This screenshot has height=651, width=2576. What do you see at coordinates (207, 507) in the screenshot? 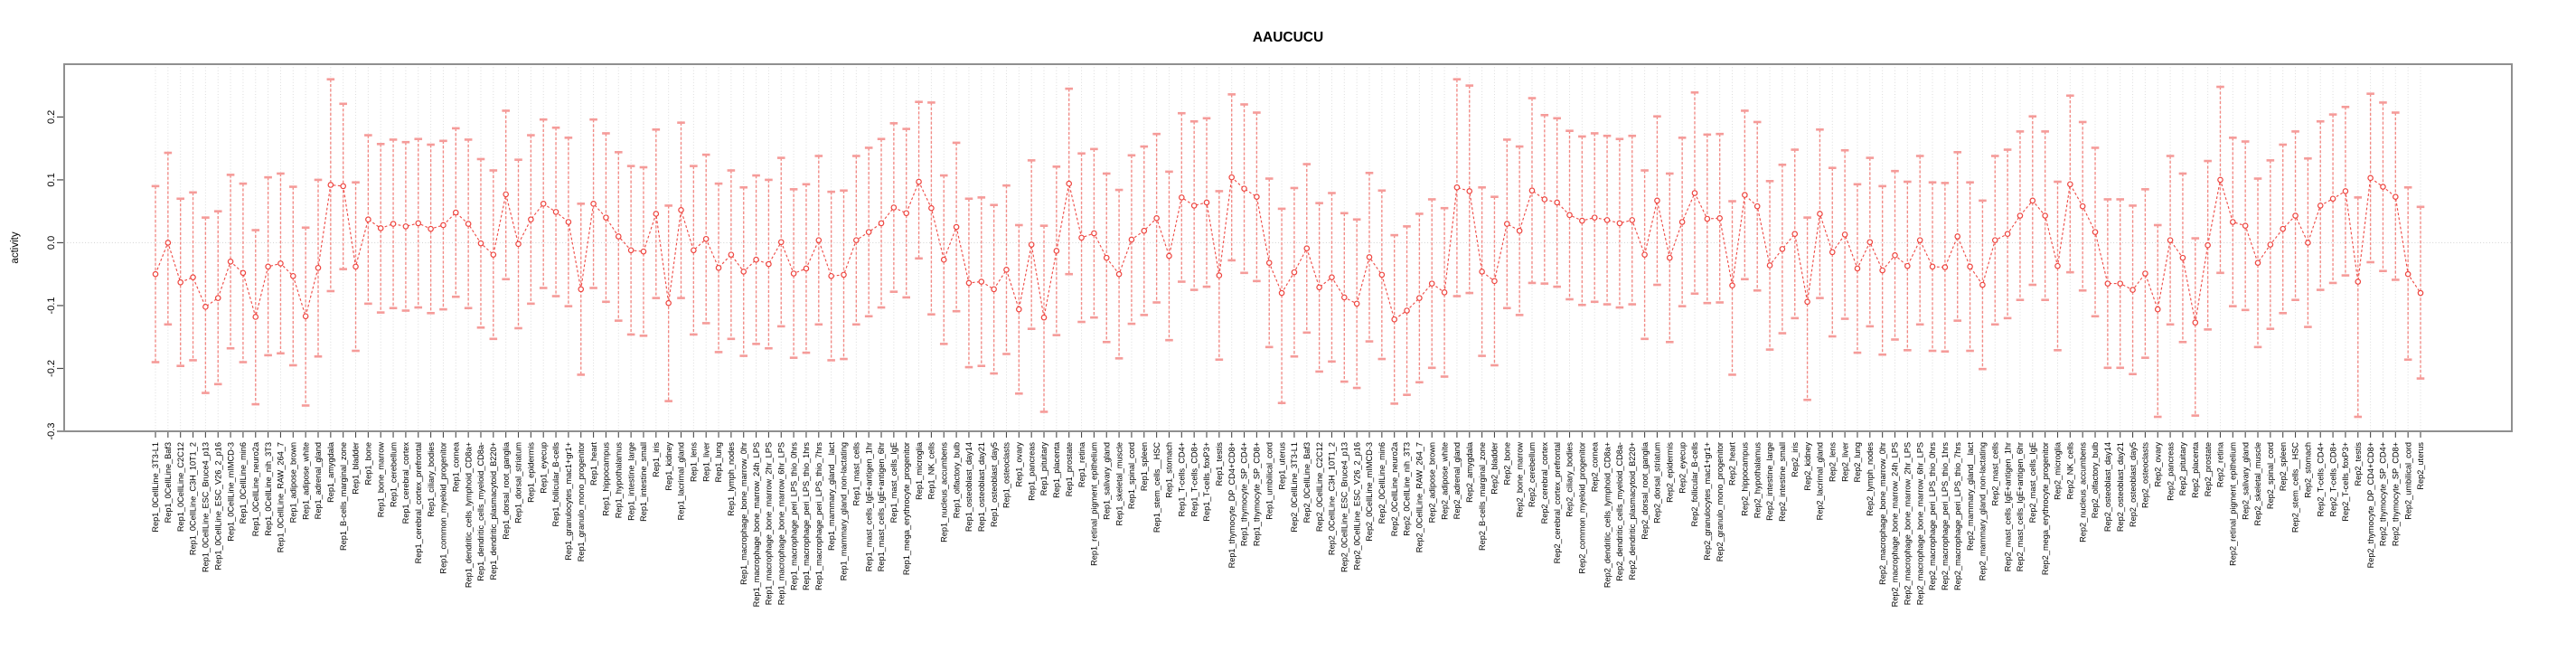
I see `x-tick-label: Rep1_0CellLine_ESC_Bruce4_p13` at bounding box center [207, 507].